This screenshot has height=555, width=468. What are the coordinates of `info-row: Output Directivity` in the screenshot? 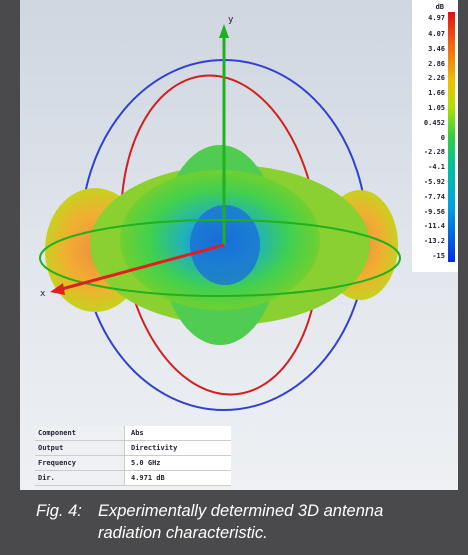 It's located at (133, 448).